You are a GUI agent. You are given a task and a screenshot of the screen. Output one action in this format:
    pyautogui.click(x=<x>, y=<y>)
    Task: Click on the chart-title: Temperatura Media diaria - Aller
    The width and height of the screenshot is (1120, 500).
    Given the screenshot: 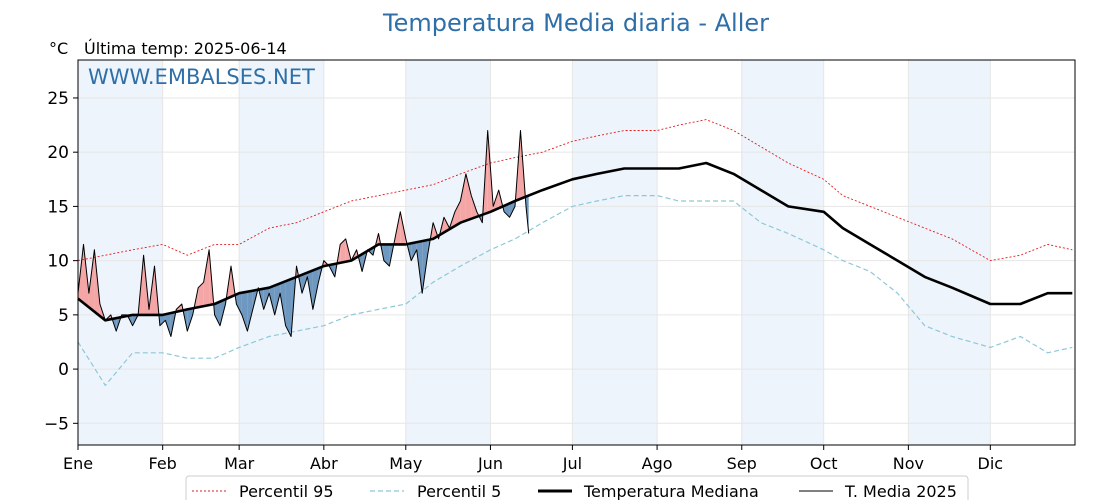 What is the action you would take?
    pyautogui.click(x=575, y=23)
    